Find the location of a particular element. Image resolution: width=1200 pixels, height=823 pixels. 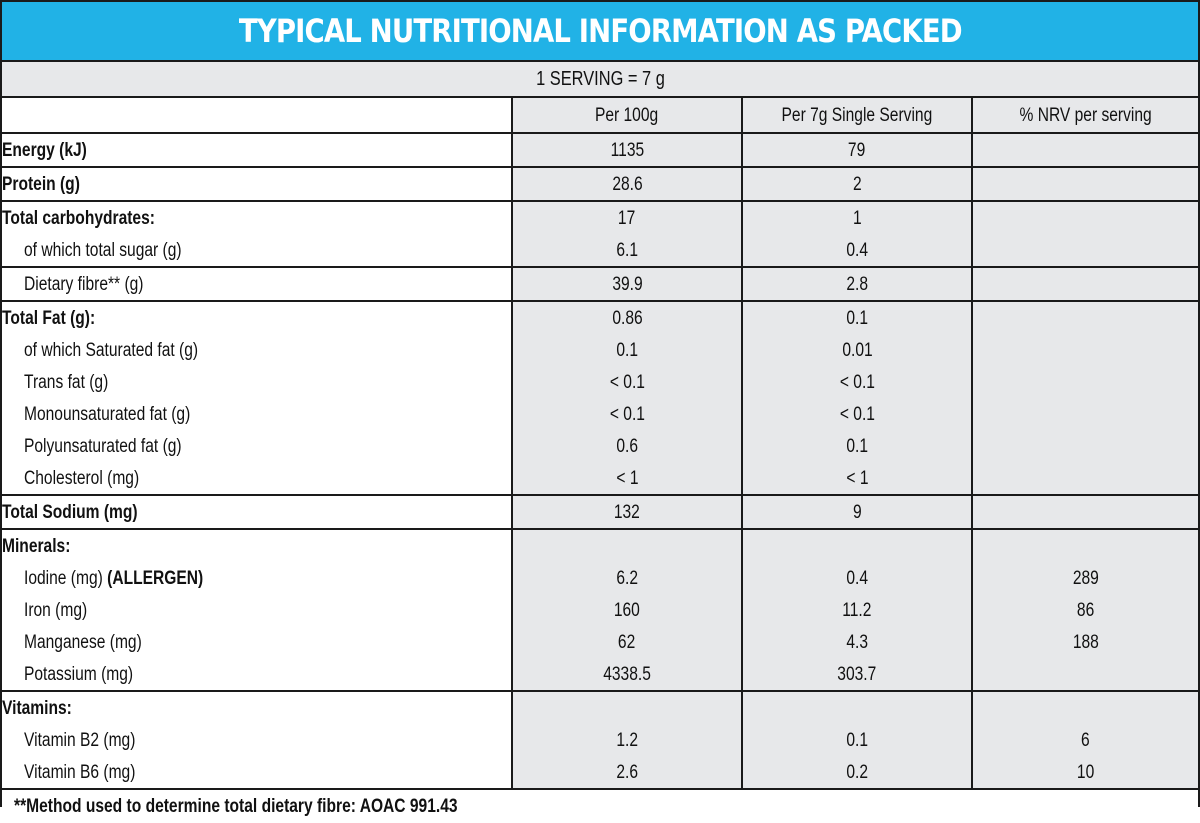

table-row: Total carbohydrates: 17 1 is located at coordinates (600, 217).